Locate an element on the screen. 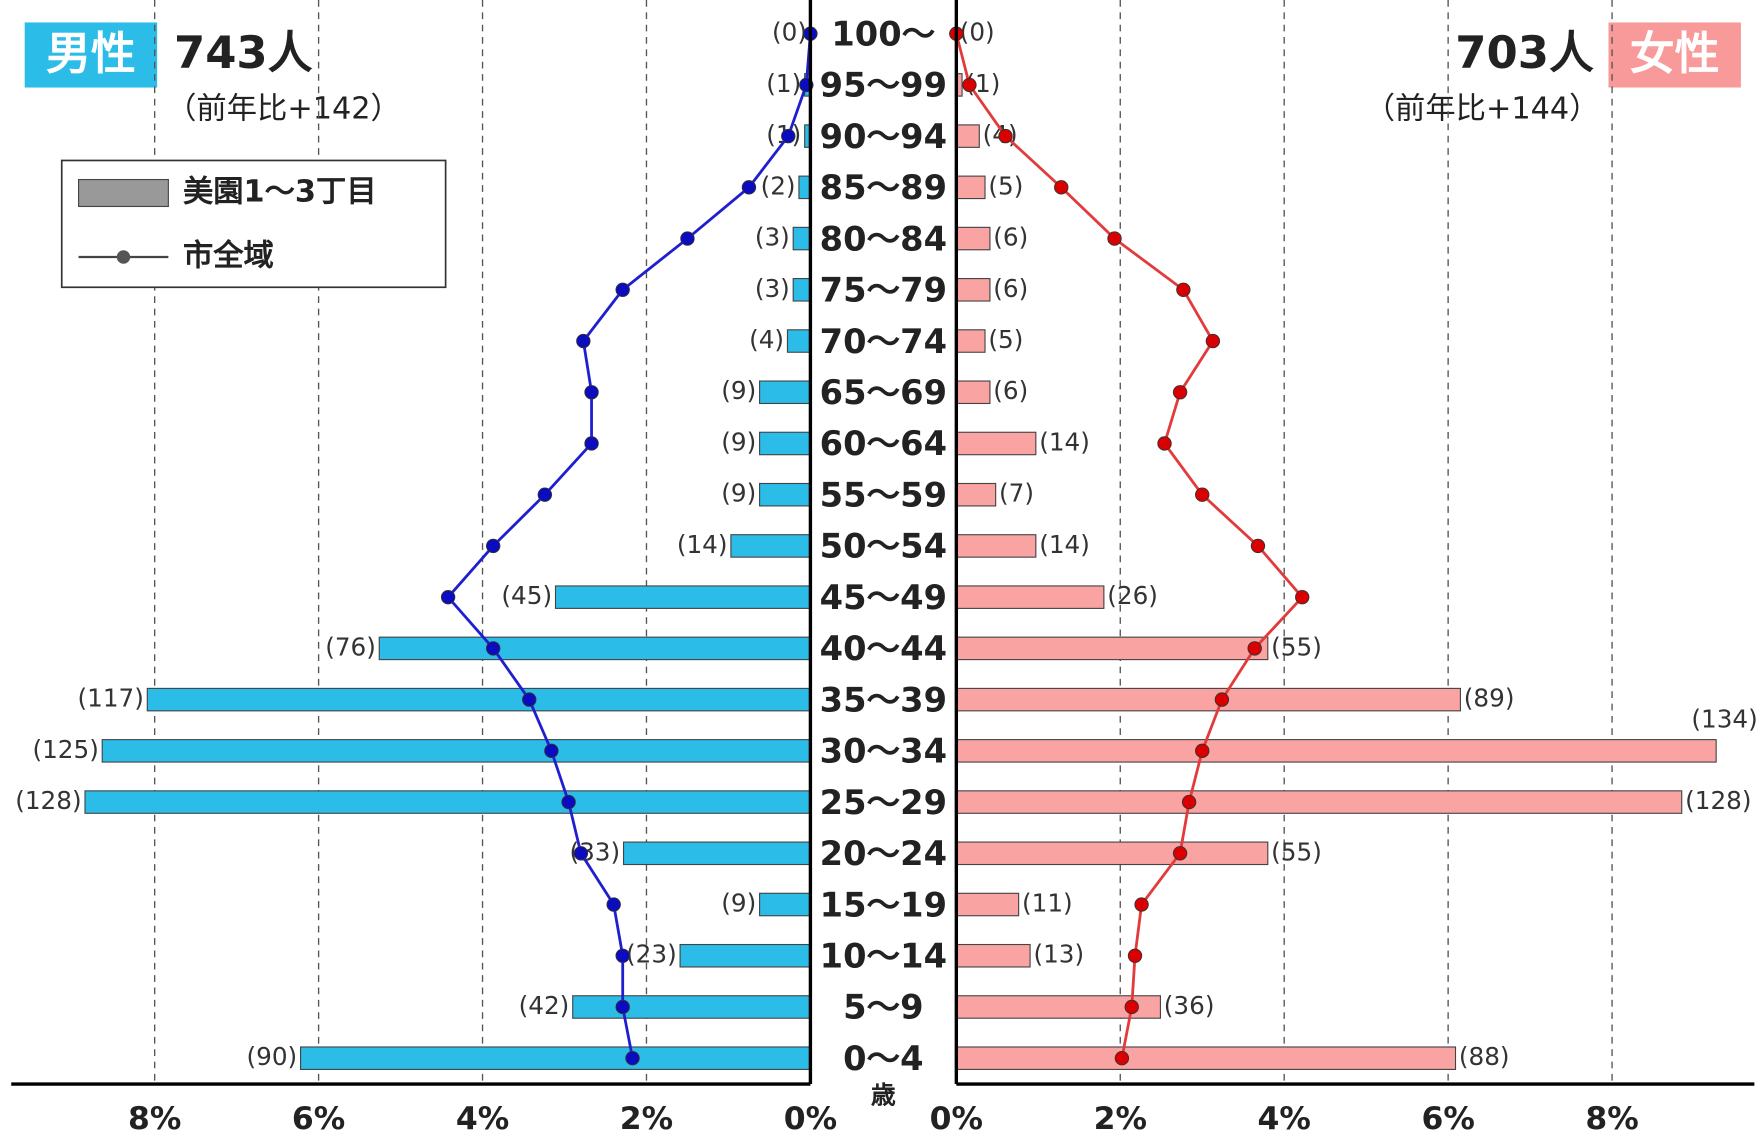 This screenshot has height=1139, width=1760. data-label: (26) is located at coordinates (1132, 595).